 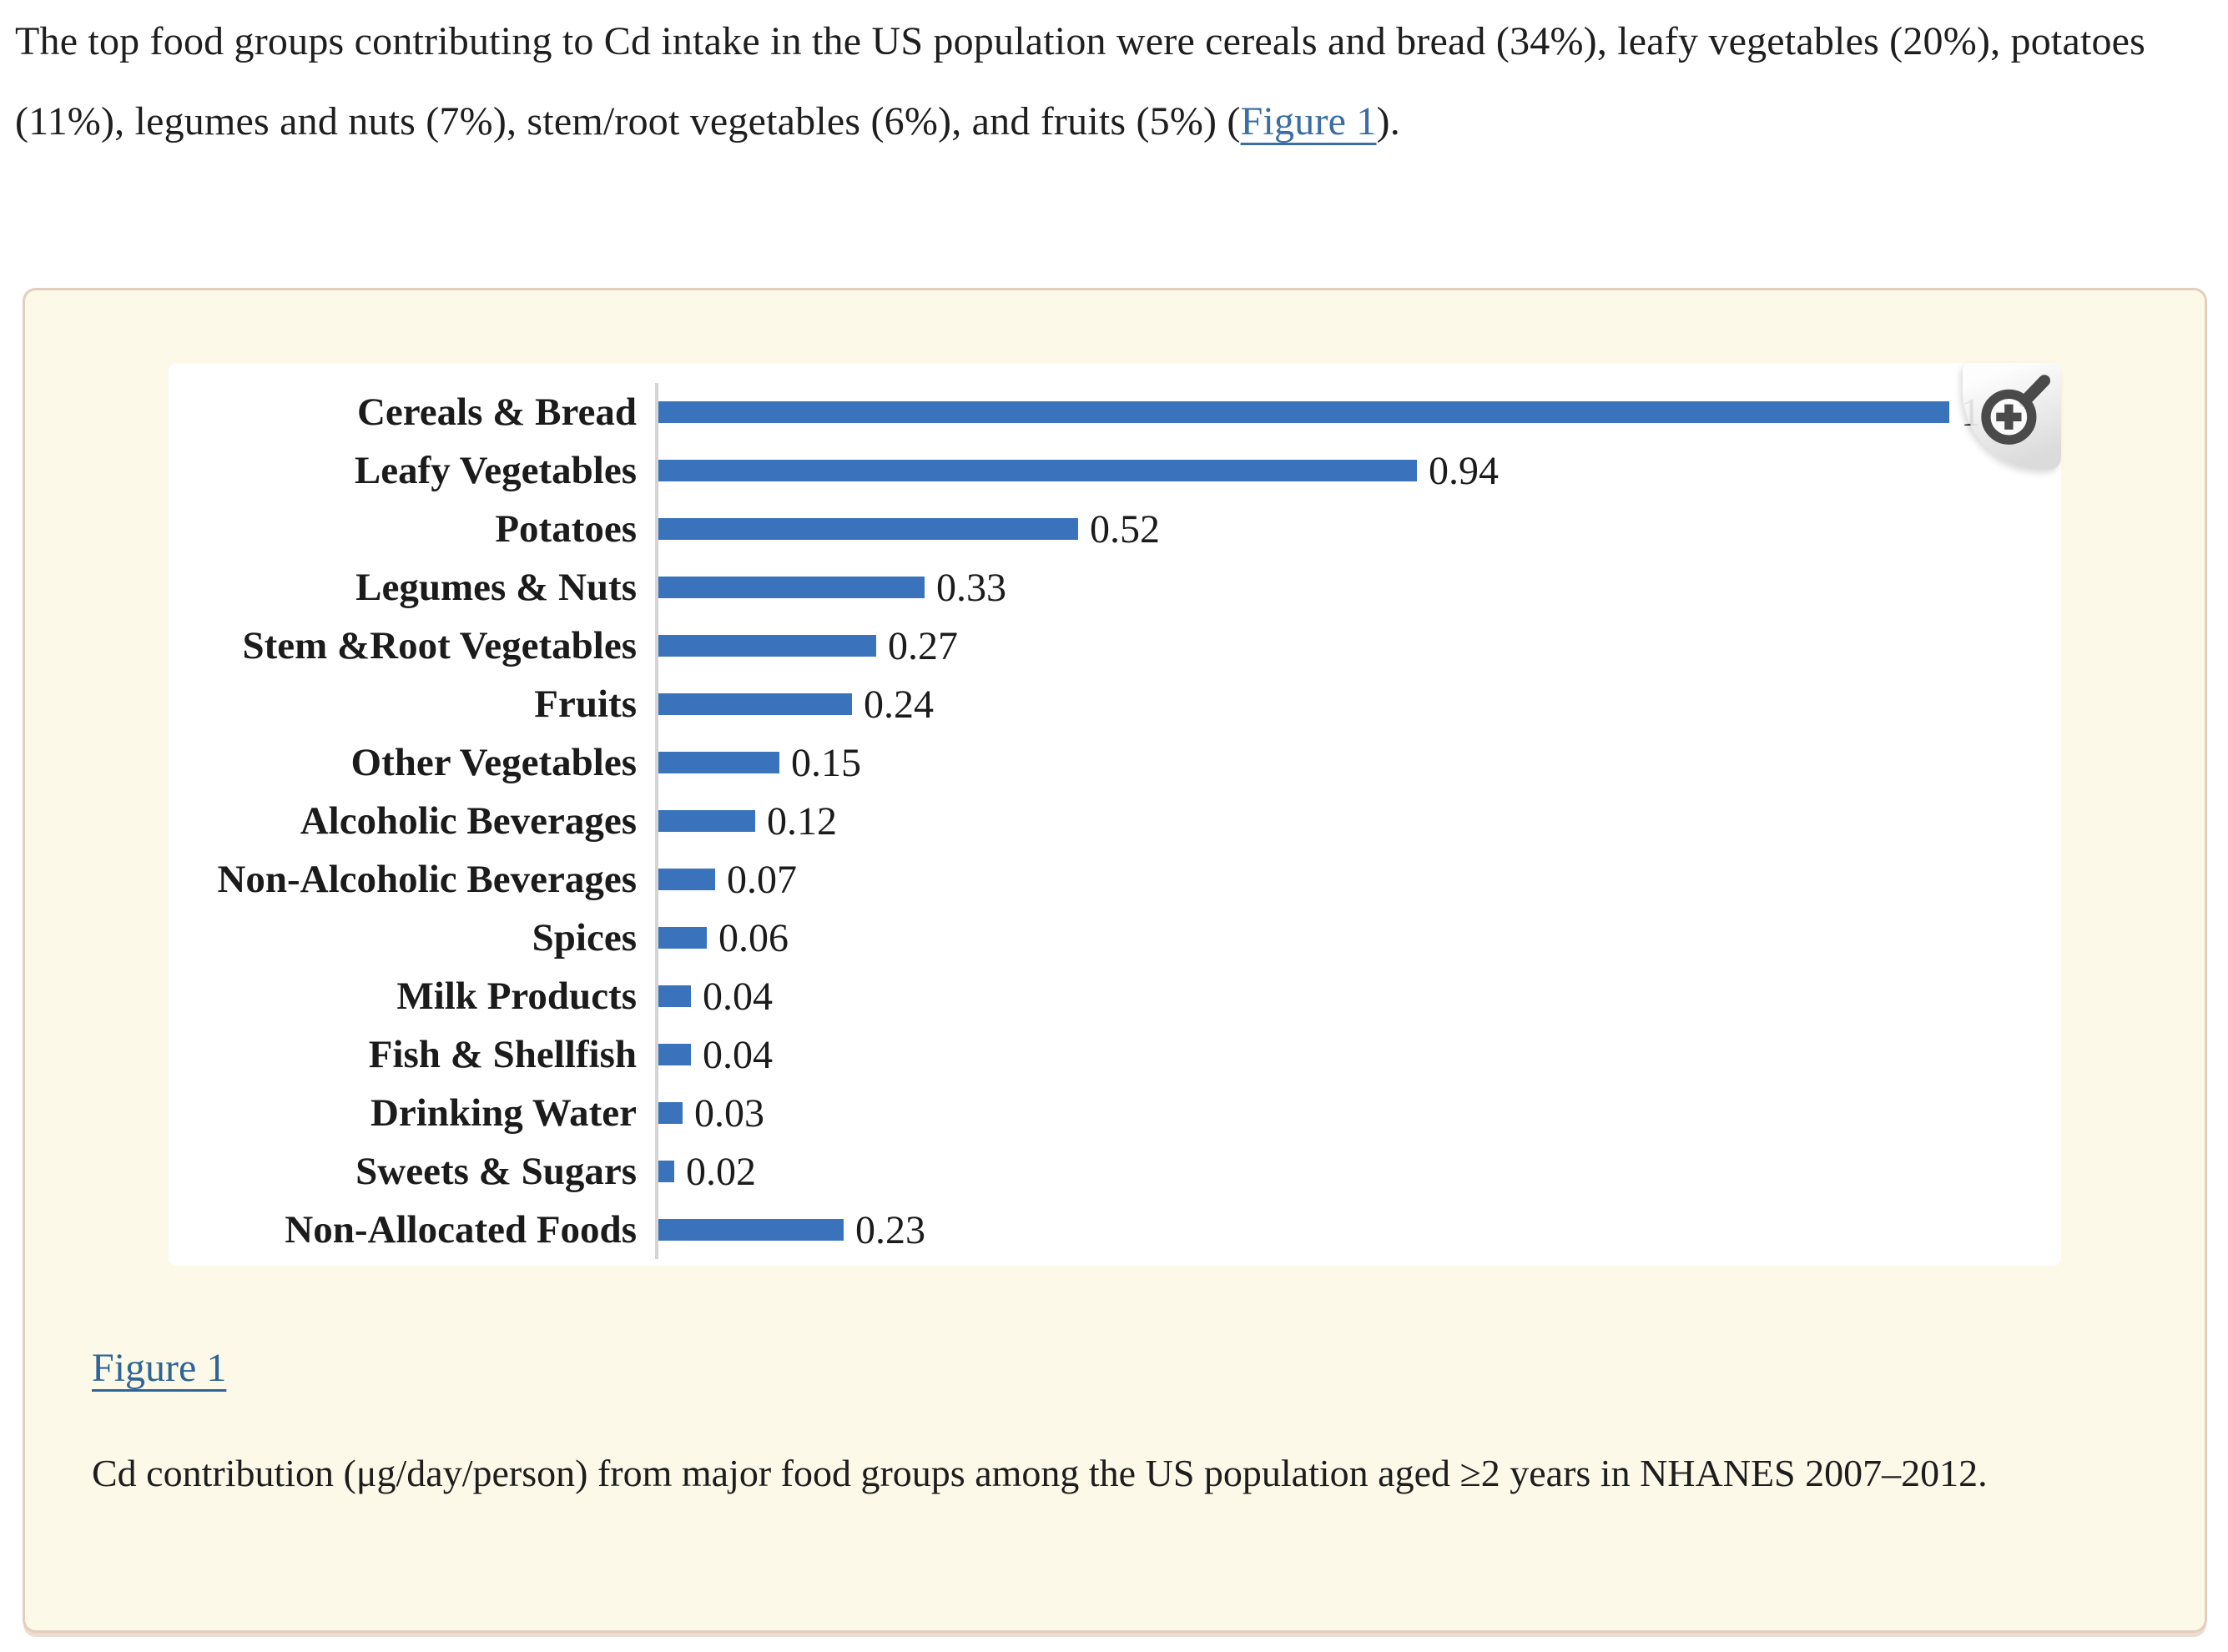 I want to click on chart-row: Legumes & Nuts 0.33, so click(x=1115, y=588).